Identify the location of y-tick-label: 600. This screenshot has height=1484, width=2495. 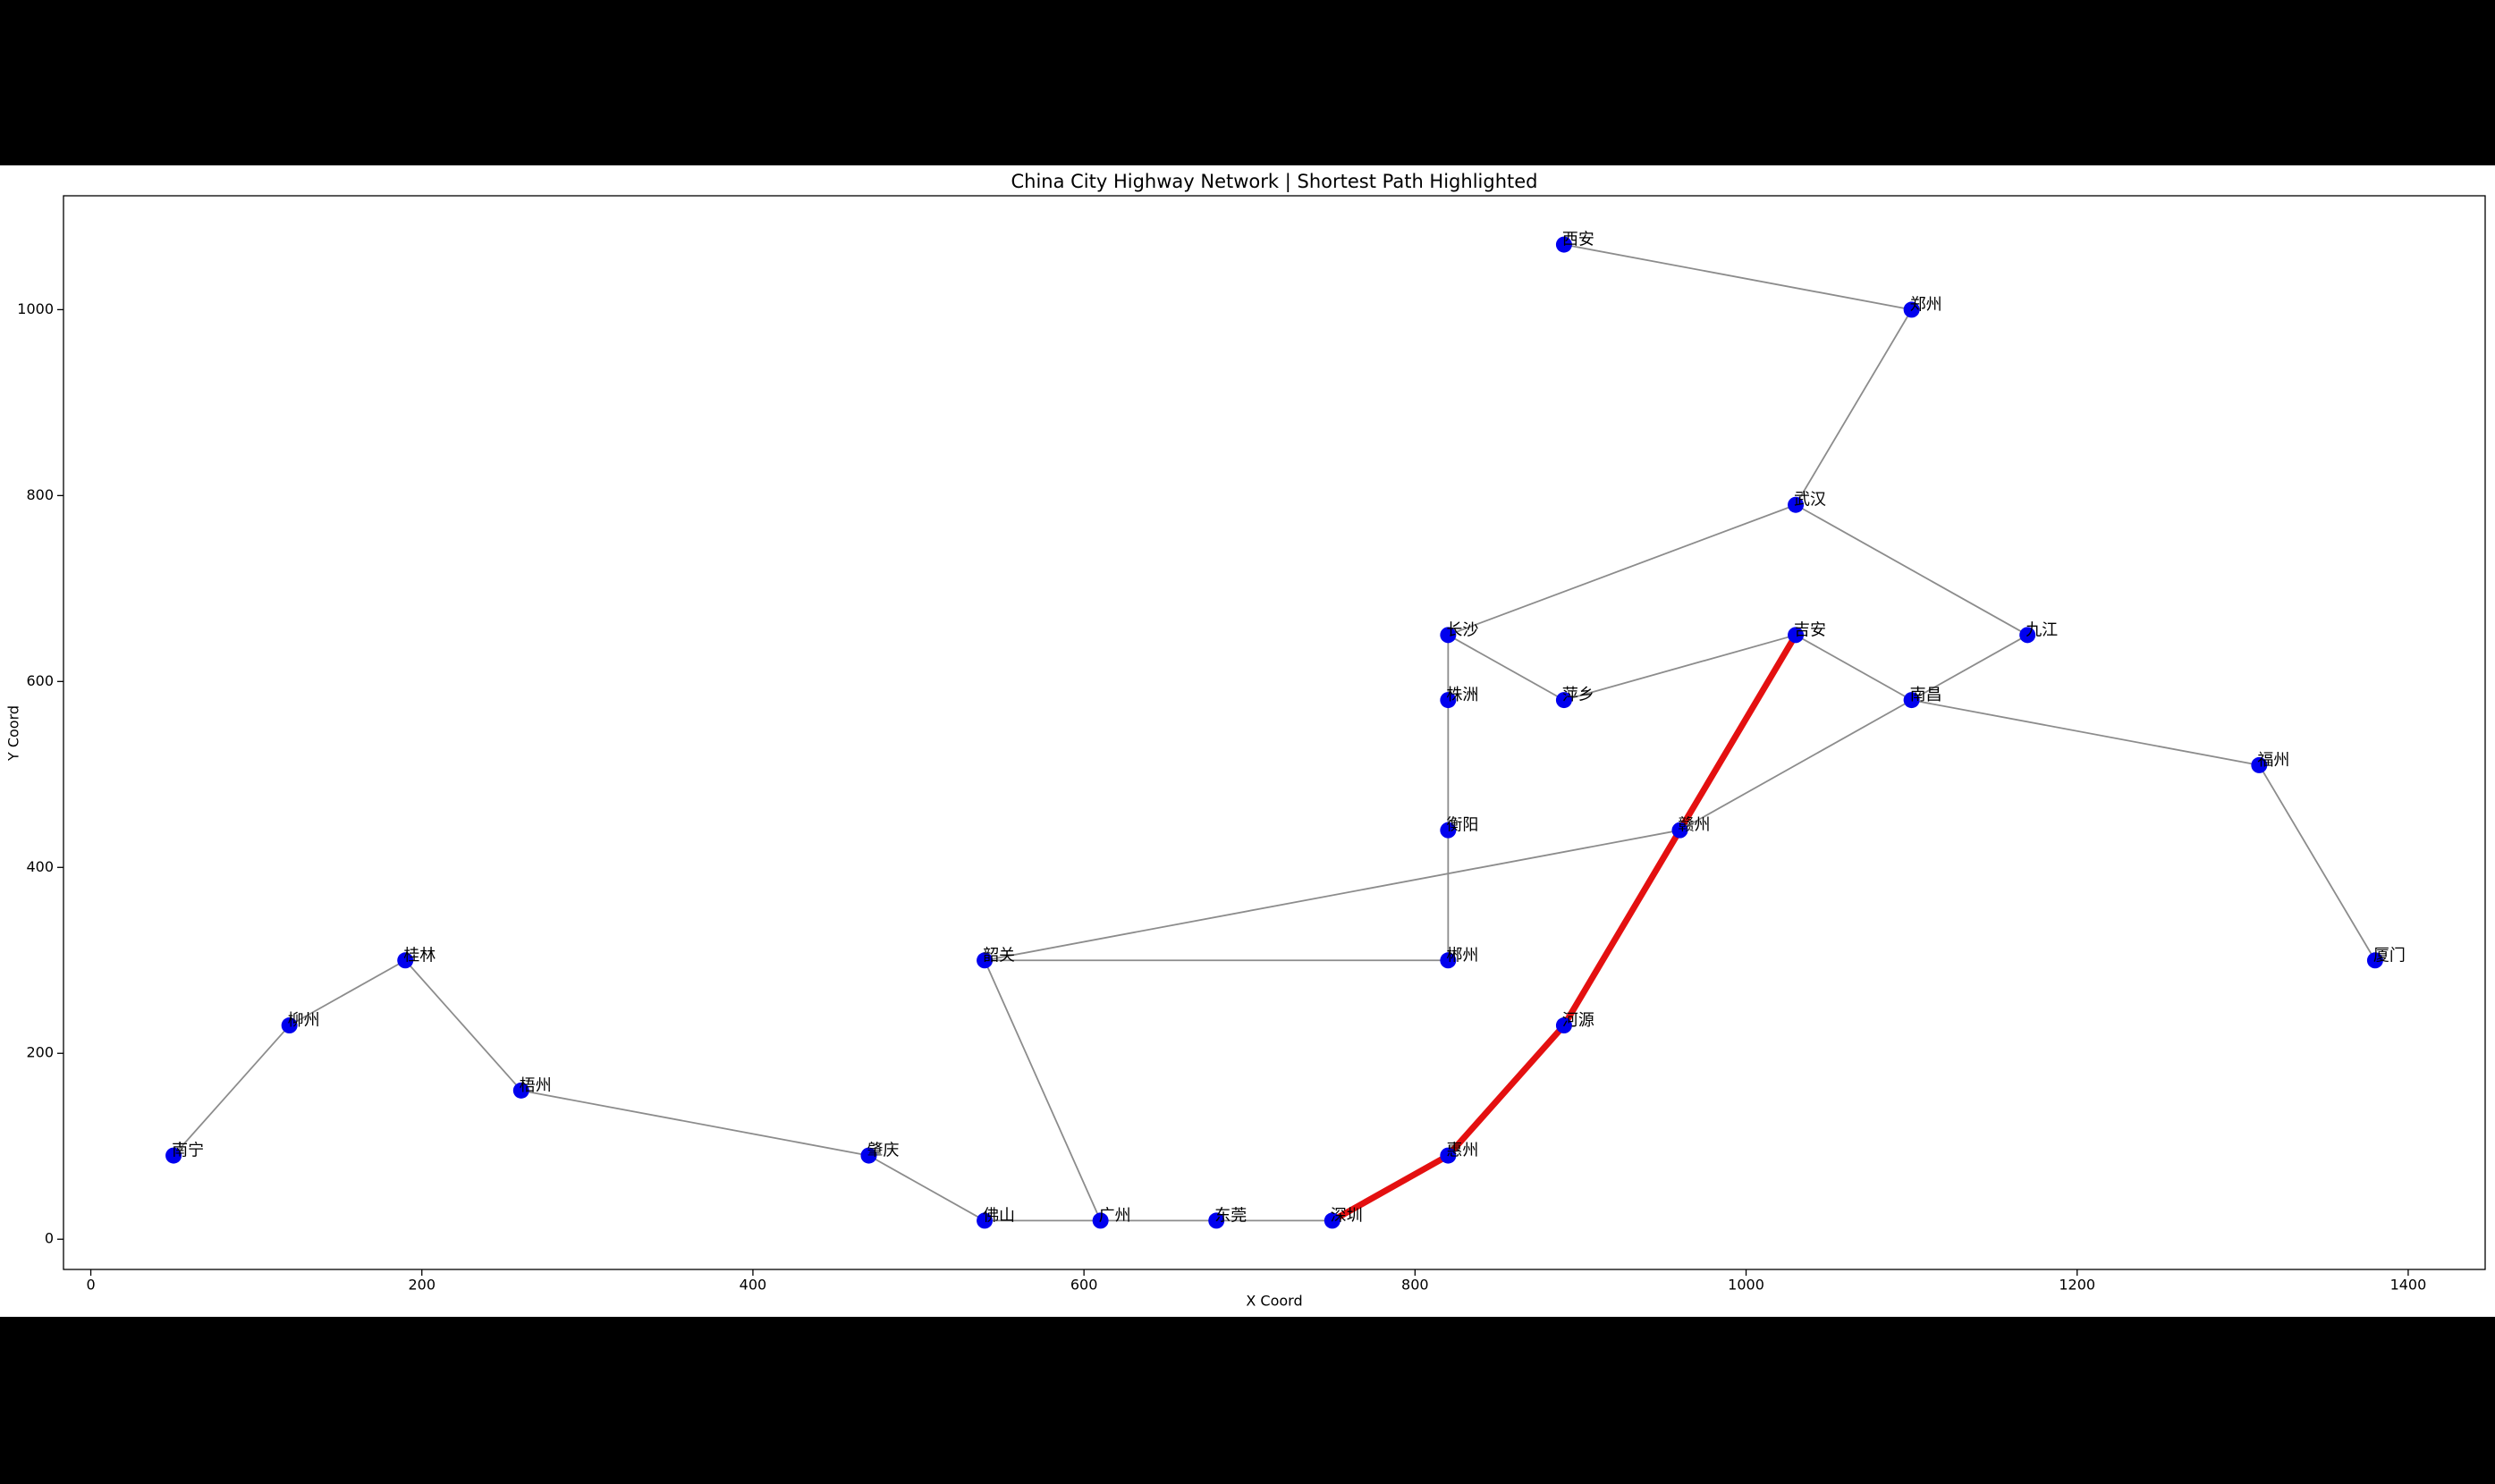
(40, 680).